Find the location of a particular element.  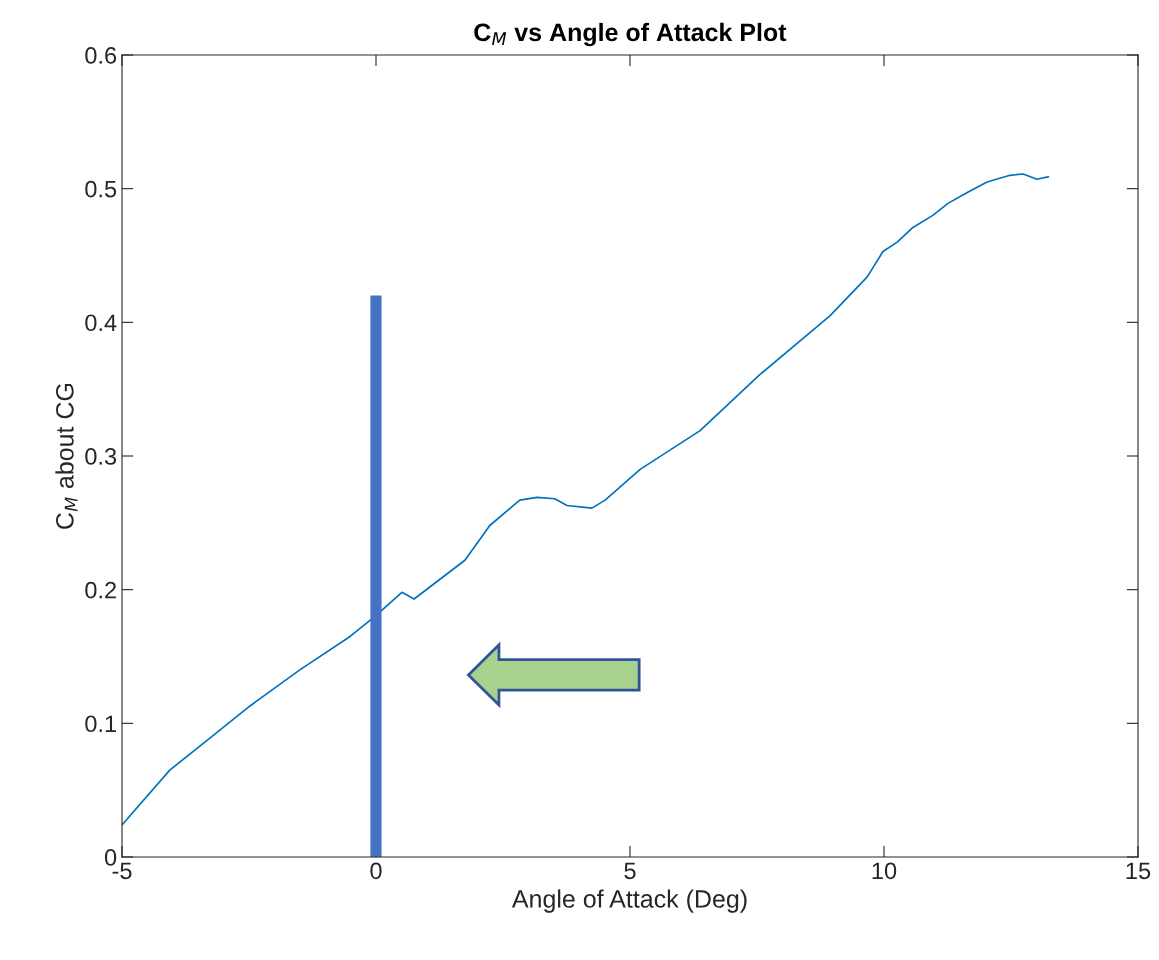

x-tick-label: 10 is located at coordinates (884, 871).